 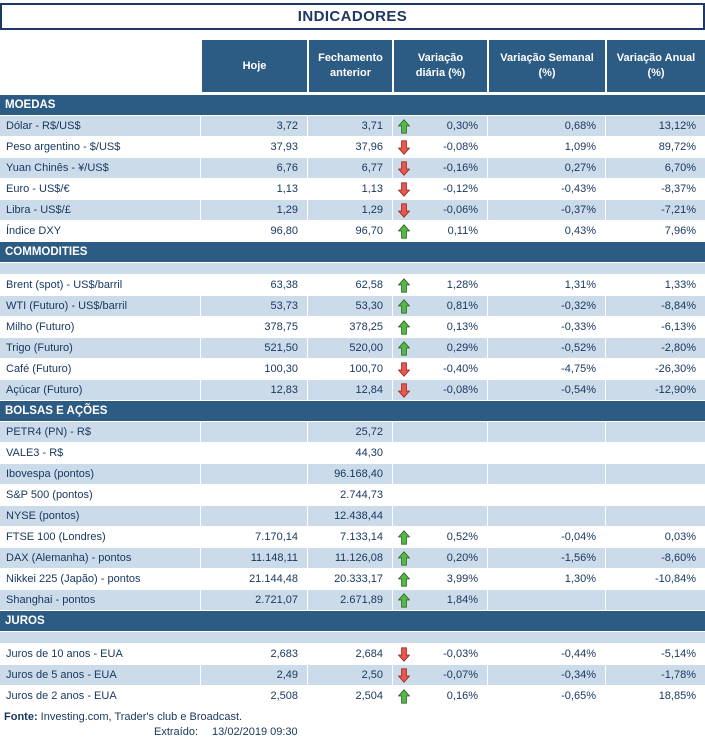 I want to click on indicator-label: Café (Futuro), so click(x=39, y=369).